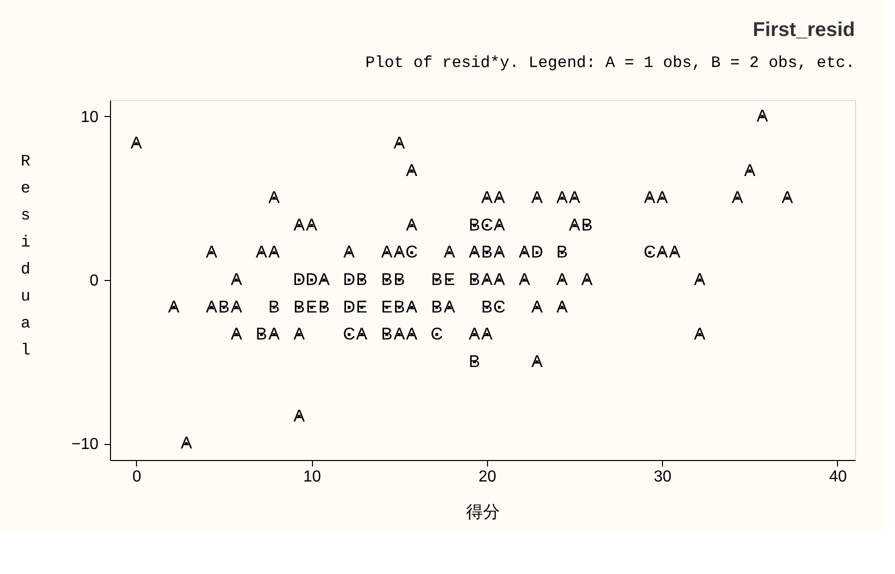 The height and width of the screenshot is (574, 895). Describe the element at coordinates (803, 30) in the screenshot. I see `chart-title: First_resid` at that location.